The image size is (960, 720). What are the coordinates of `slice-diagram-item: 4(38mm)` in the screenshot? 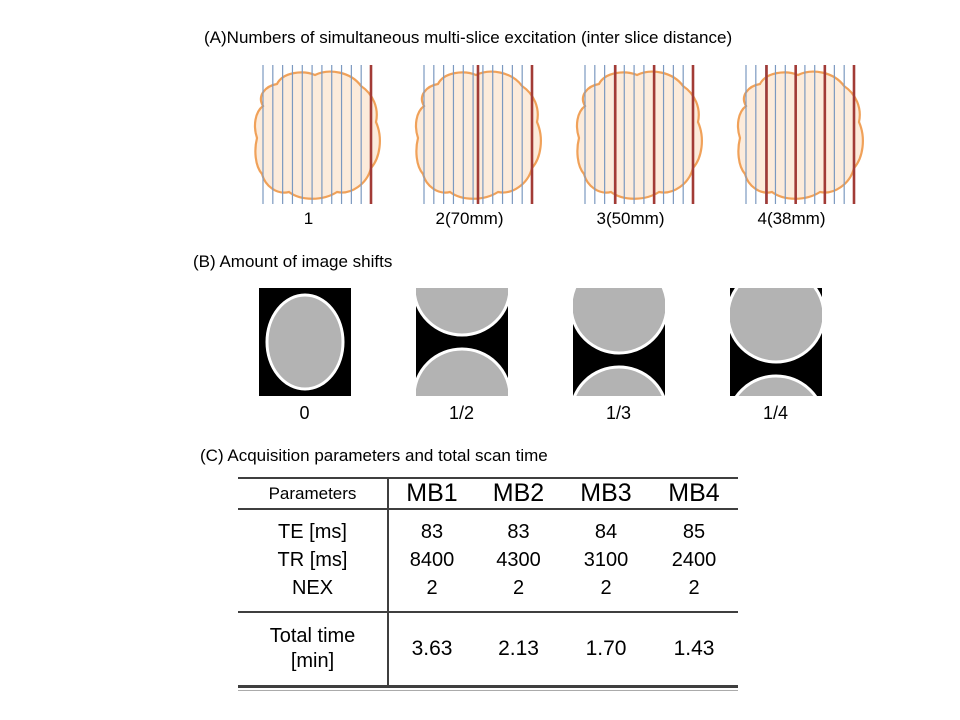 It's located at (791, 145).